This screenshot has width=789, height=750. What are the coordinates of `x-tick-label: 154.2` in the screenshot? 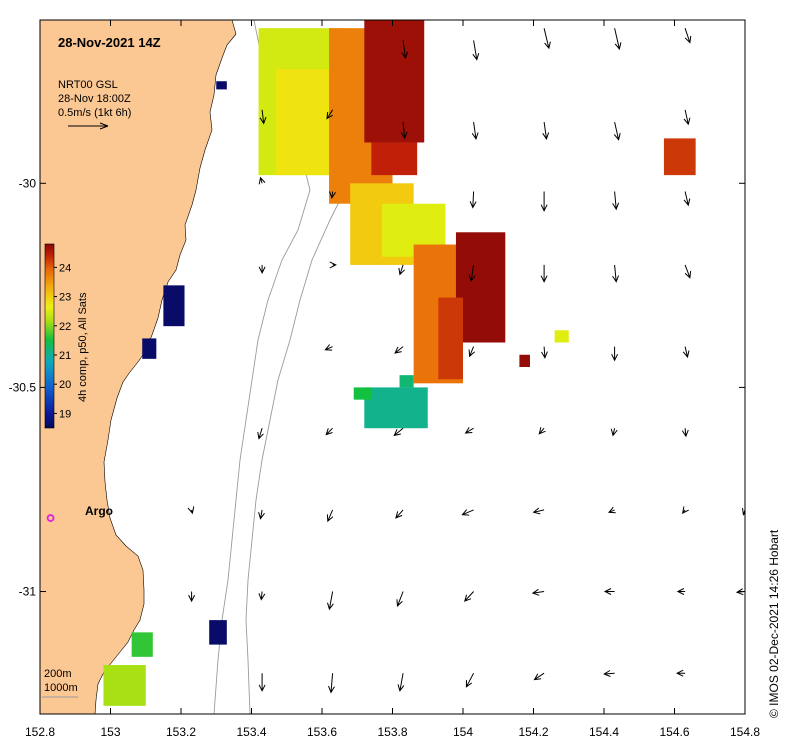 It's located at (533, 732).